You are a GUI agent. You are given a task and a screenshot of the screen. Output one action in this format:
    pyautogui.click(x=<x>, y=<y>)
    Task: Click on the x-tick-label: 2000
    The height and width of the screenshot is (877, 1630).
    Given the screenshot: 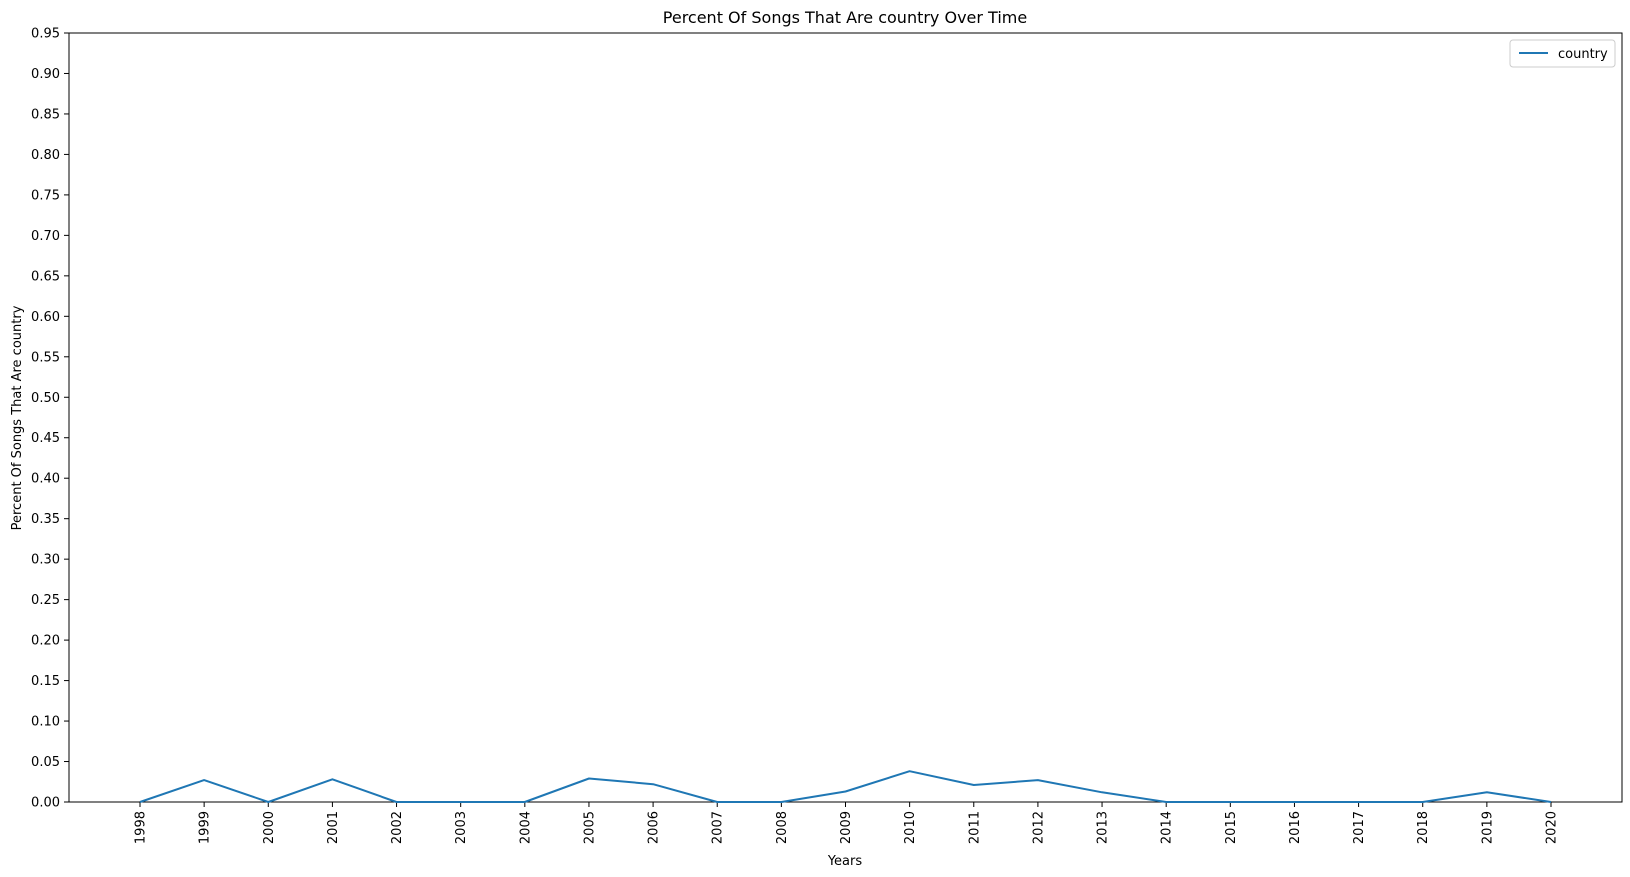 What is the action you would take?
    pyautogui.click(x=269, y=827)
    